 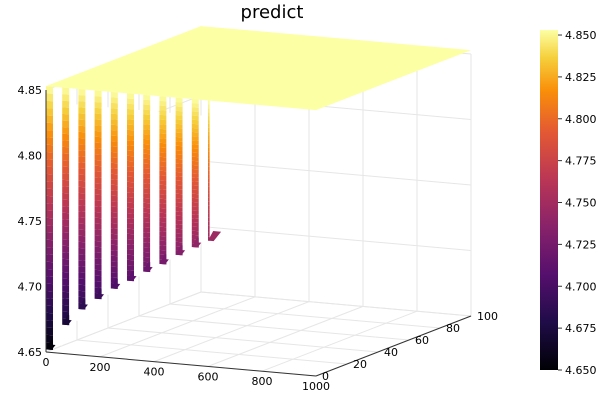 I want to click on colorbar-tick-label: 4.850, so click(x=581, y=35).